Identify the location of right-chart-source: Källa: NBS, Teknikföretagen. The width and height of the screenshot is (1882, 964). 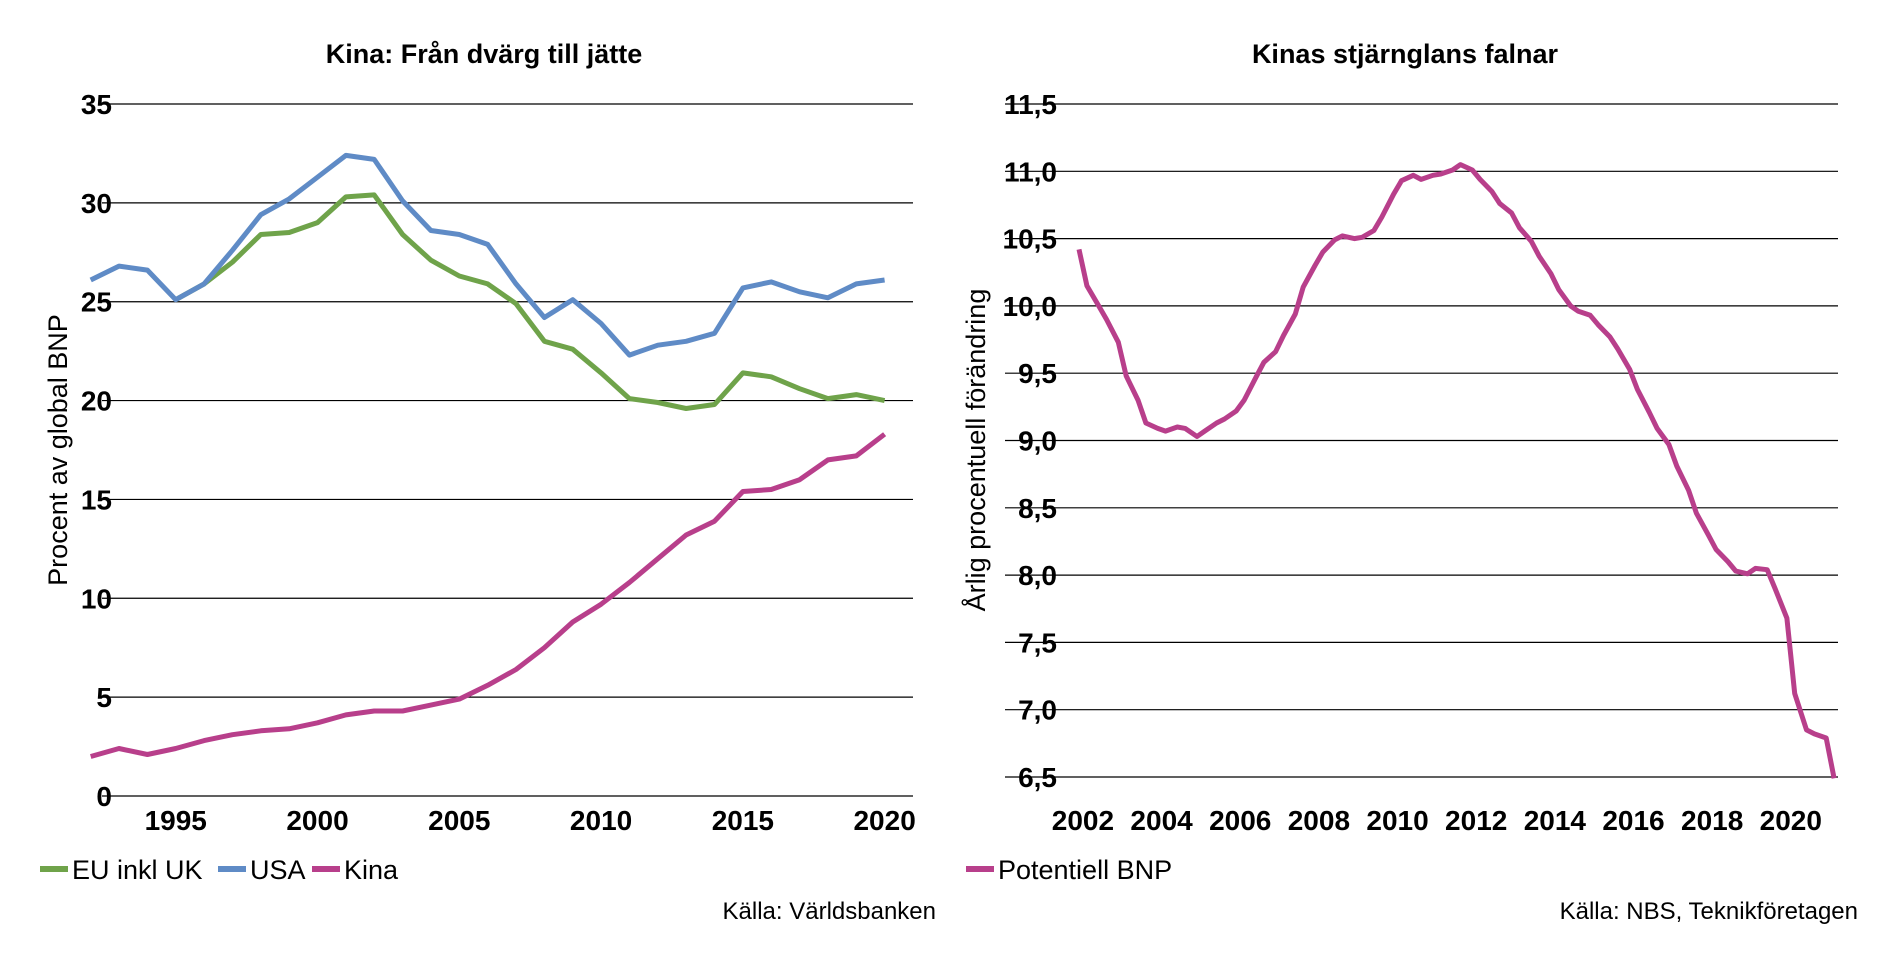
(1709, 911).